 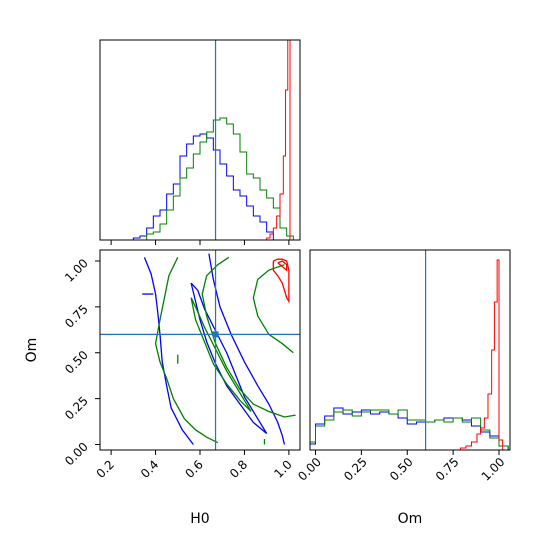 I want to click on y-tick-label: 0.25, so click(x=76, y=408).